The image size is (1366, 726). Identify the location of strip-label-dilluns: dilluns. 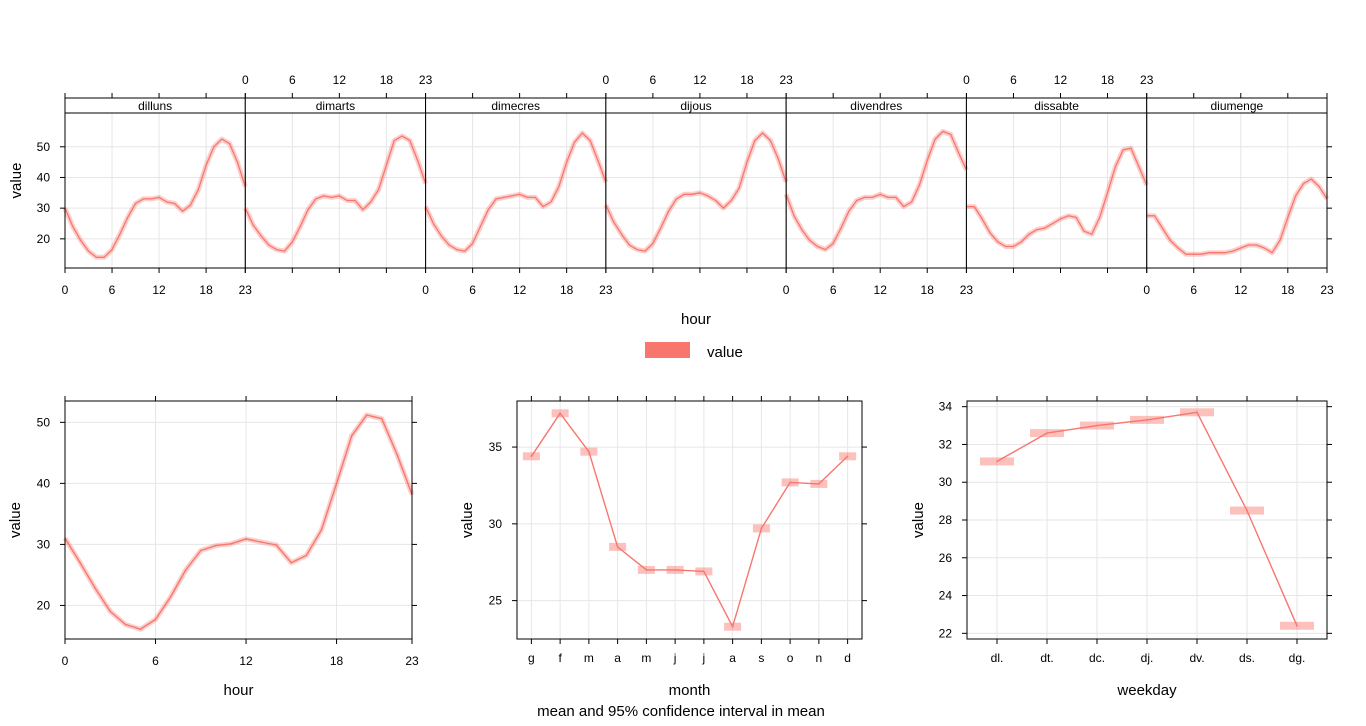
(155, 106).